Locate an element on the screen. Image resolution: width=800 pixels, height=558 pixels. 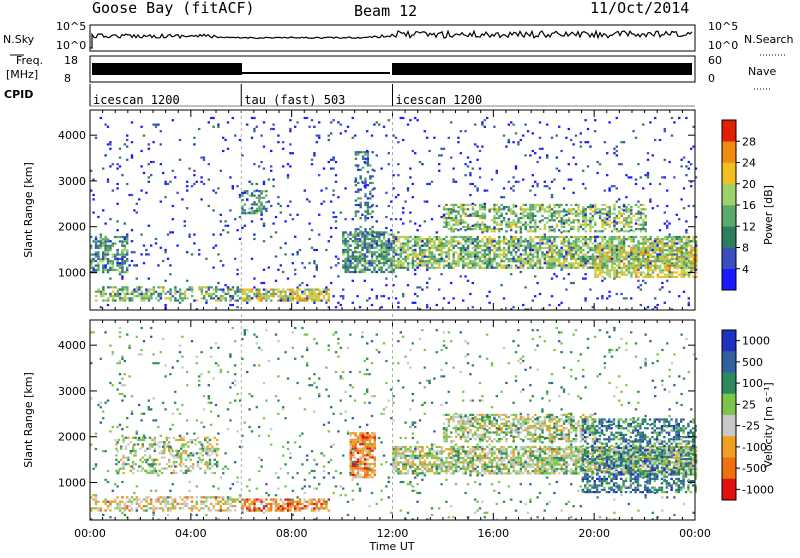
cpid-segment-label: icescan 1200 is located at coordinates (136, 100).